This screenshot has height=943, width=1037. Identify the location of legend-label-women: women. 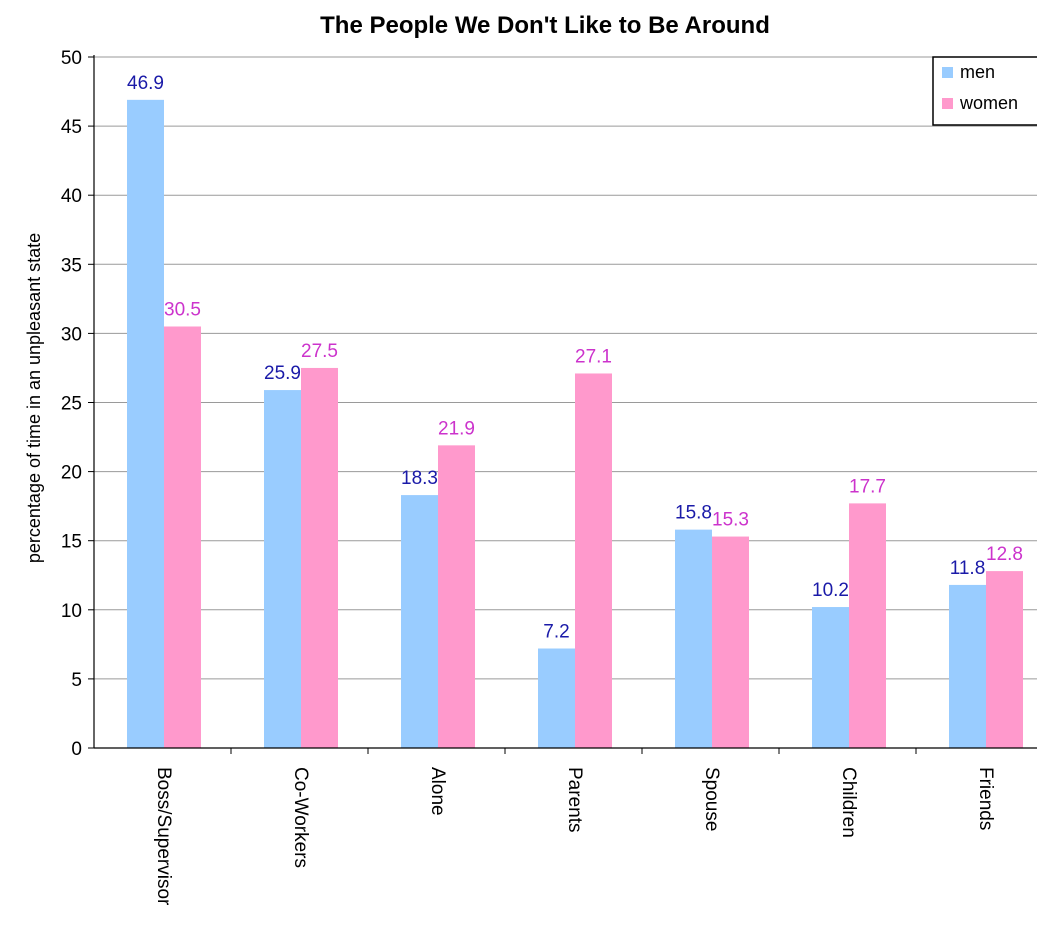
(988, 103).